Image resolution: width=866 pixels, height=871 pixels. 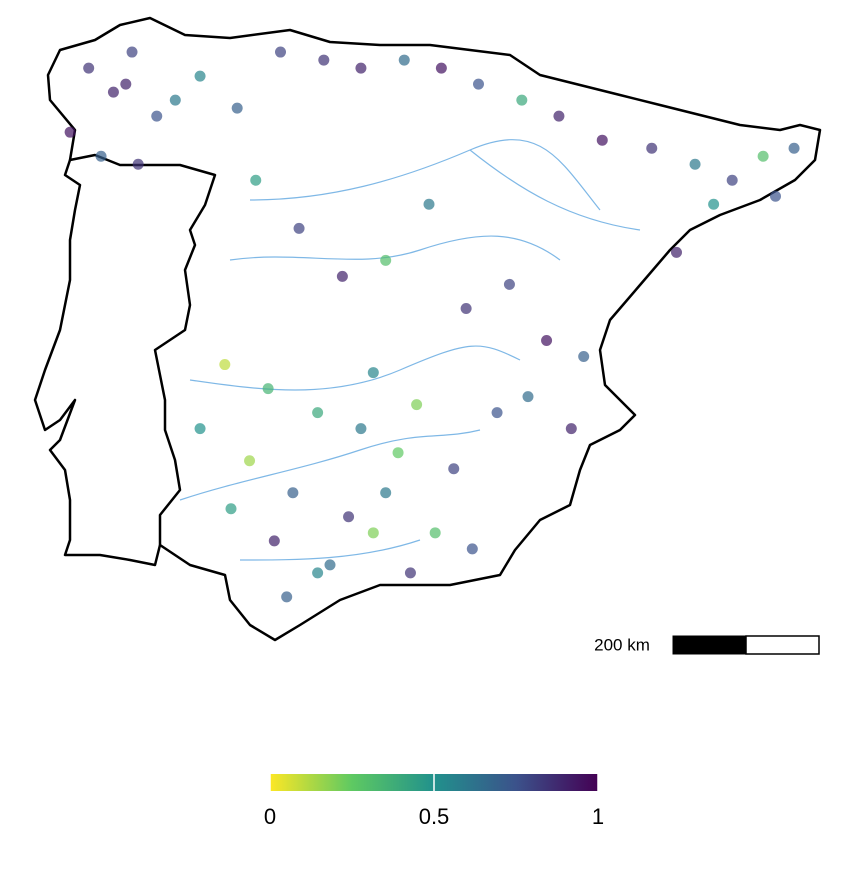 What do you see at coordinates (434, 816) in the screenshot?
I see `colorbar-tick-label: 0.5` at bounding box center [434, 816].